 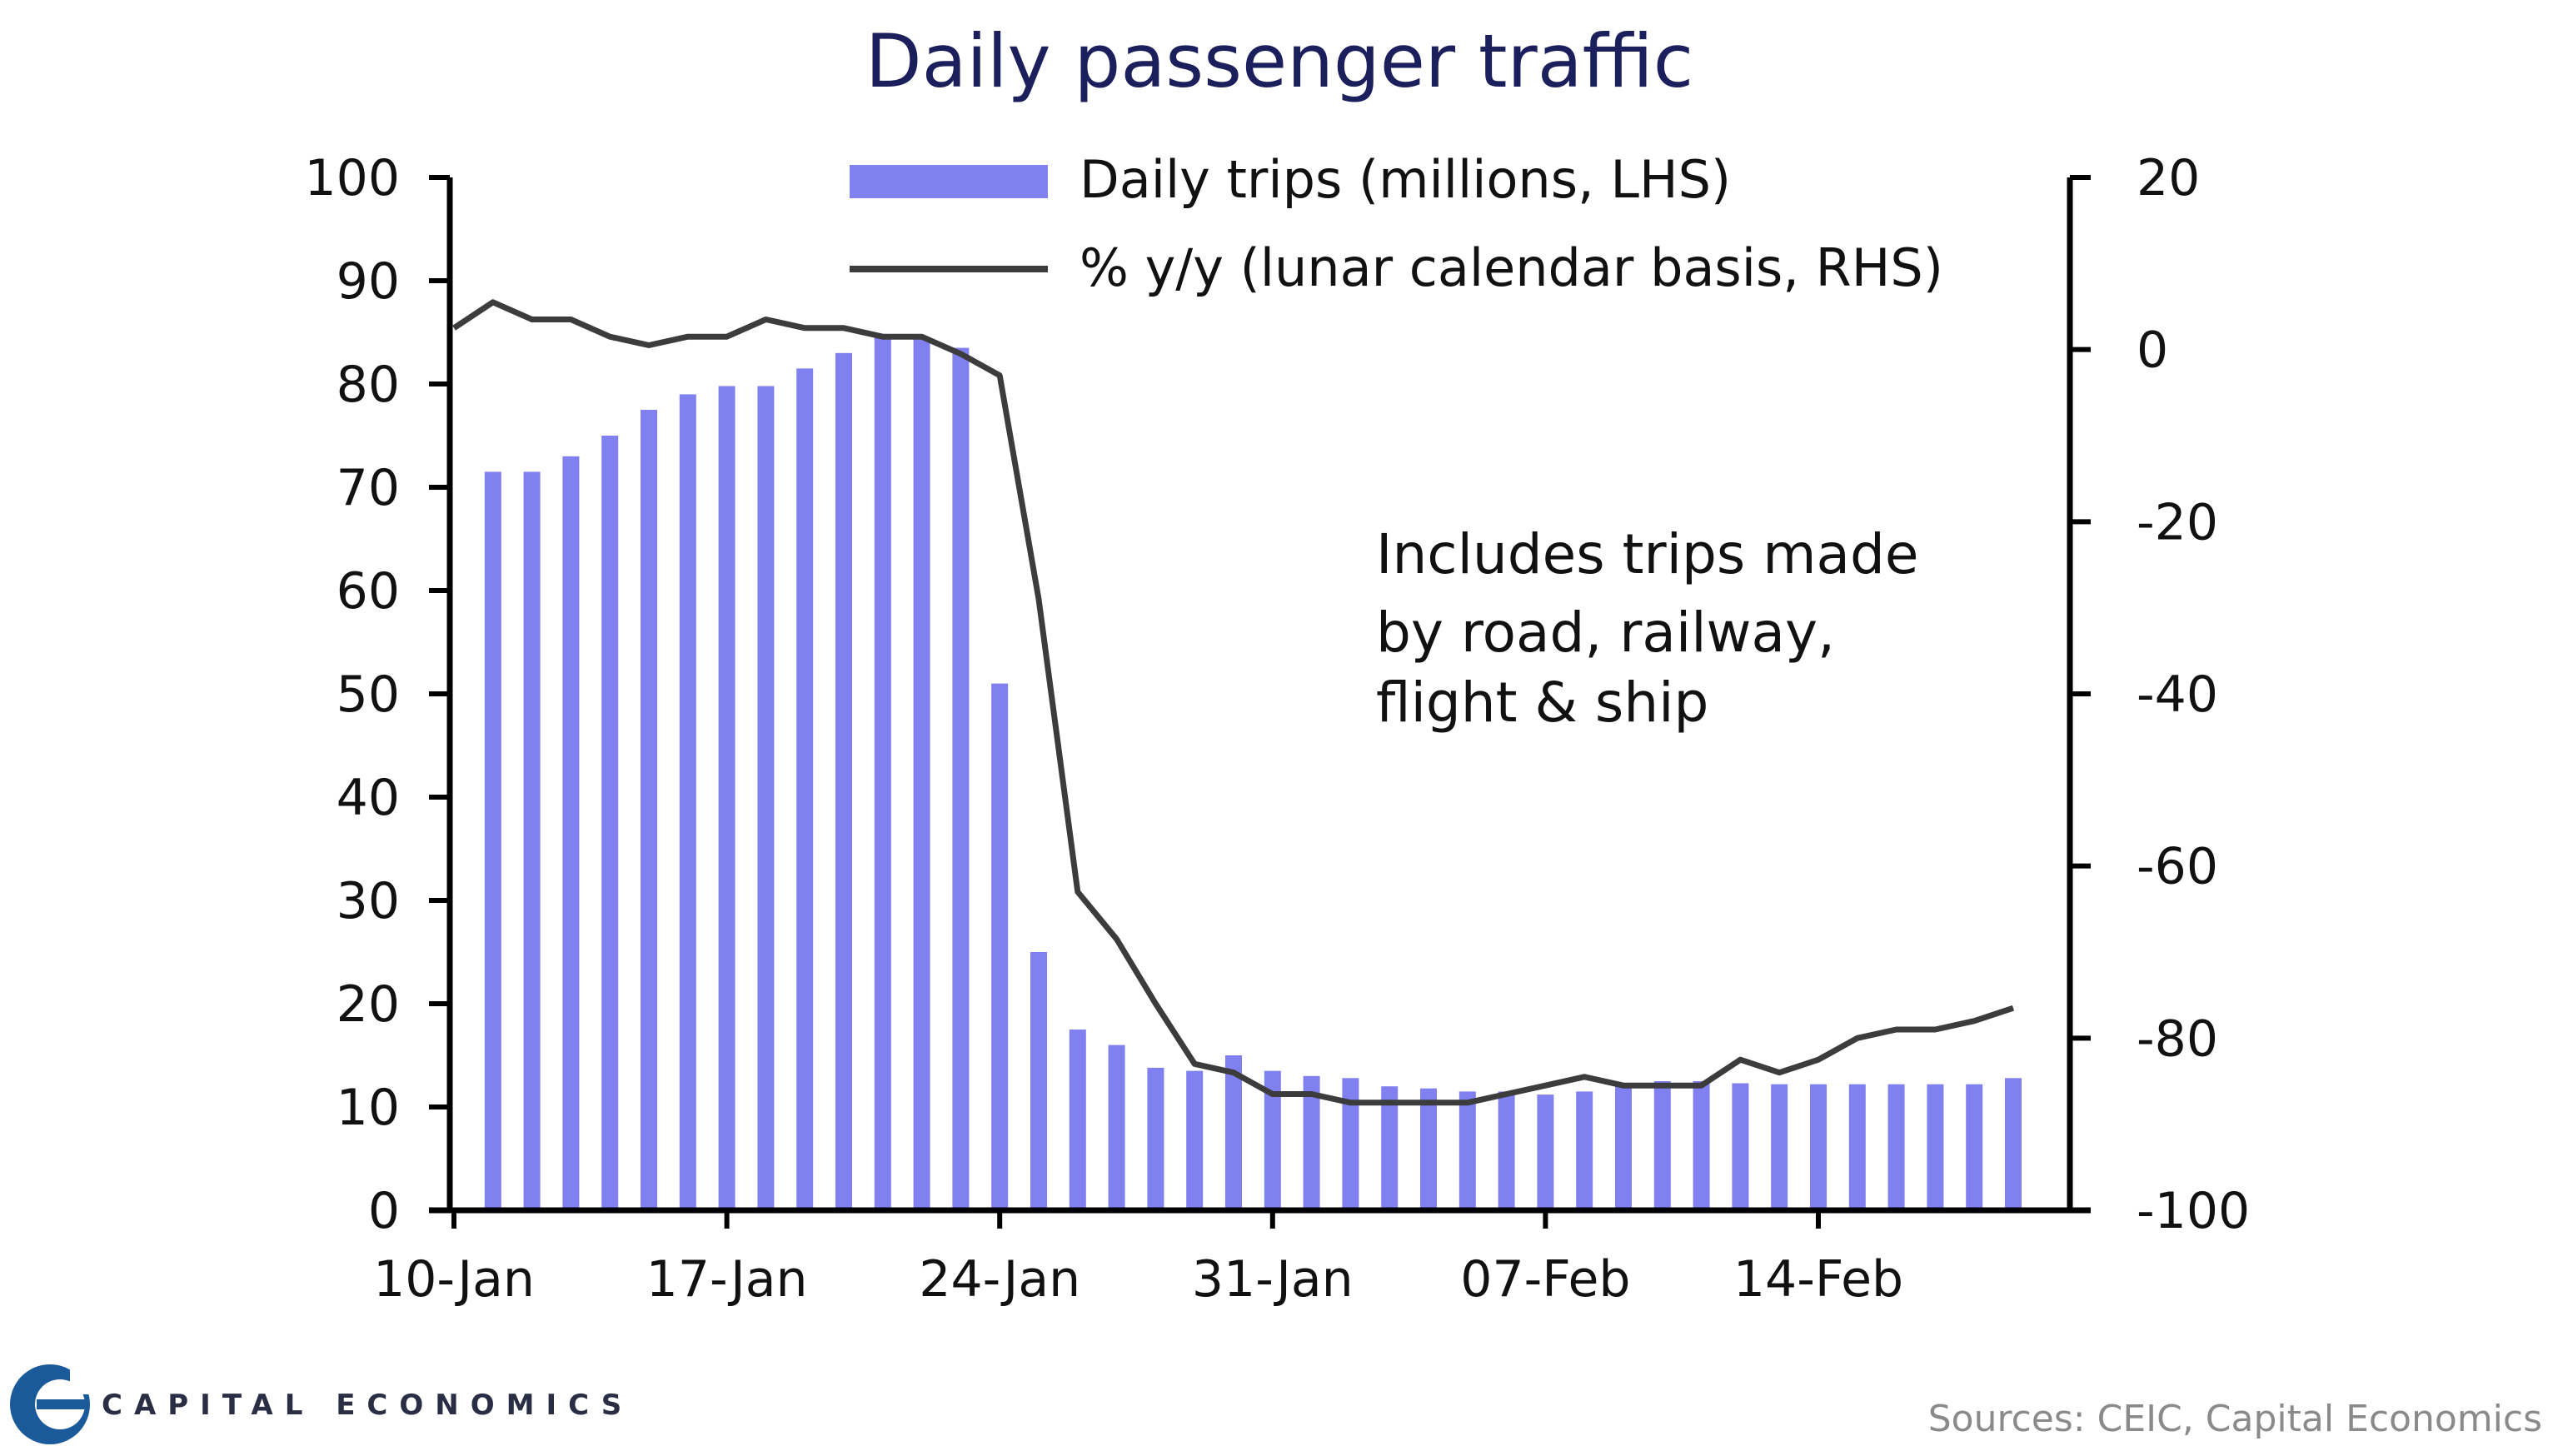 What do you see at coordinates (2177, 695) in the screenshot?
I see `right-tick-label: -40` at bounding box center [2177, 695].